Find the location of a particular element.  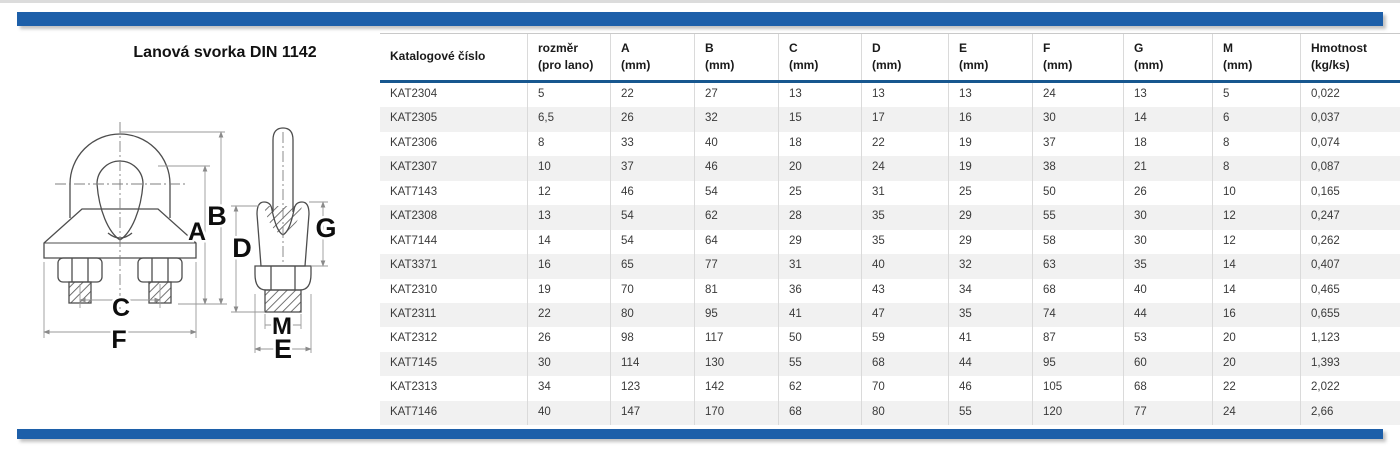

table-cell: 147 is located at coordinates (652, 413).